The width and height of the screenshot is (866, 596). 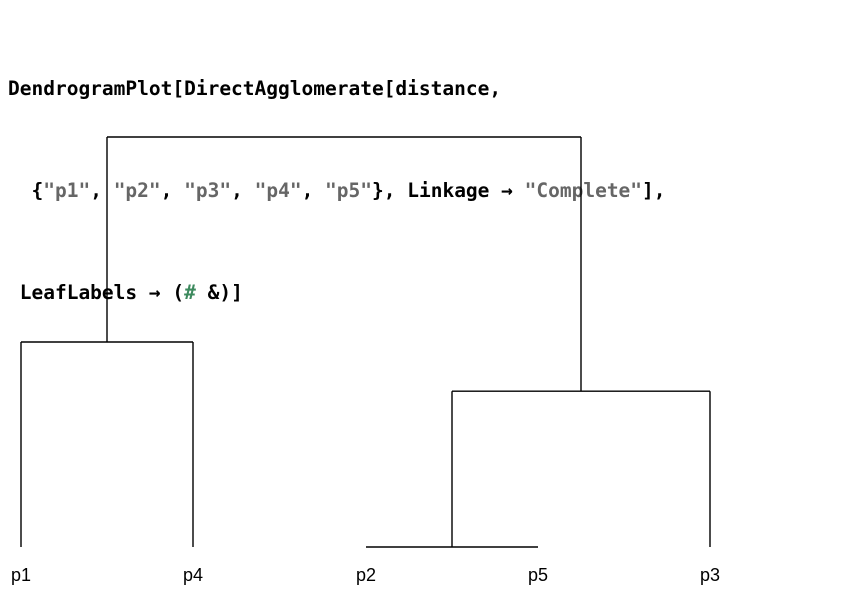 I want to click on dendrogram-leaf-labels: p1 p4 p2 p5 p3, so click(x=365, y=575).